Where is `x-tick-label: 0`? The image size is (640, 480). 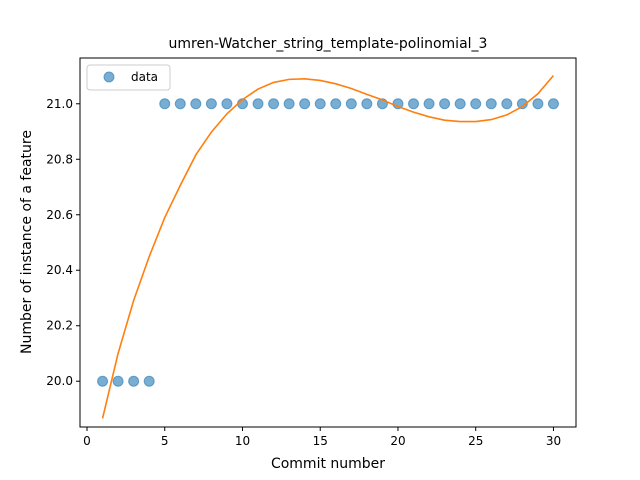 x-tick-label: 0 is located at coordinates (87, 441).